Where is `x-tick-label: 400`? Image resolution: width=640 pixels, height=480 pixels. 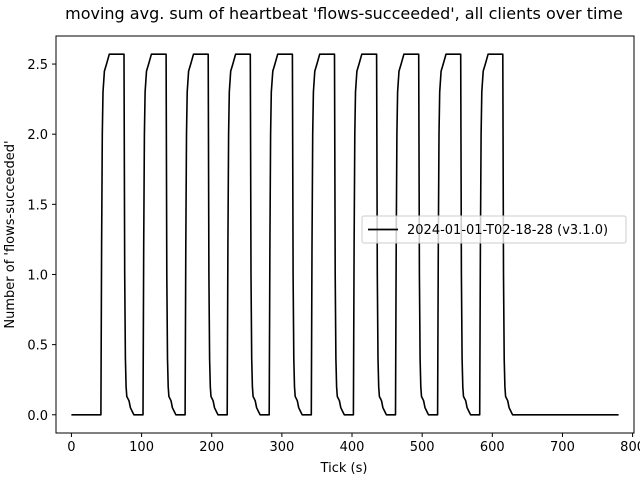 x-tick-label: 400 is located at coordinates (352, 447).